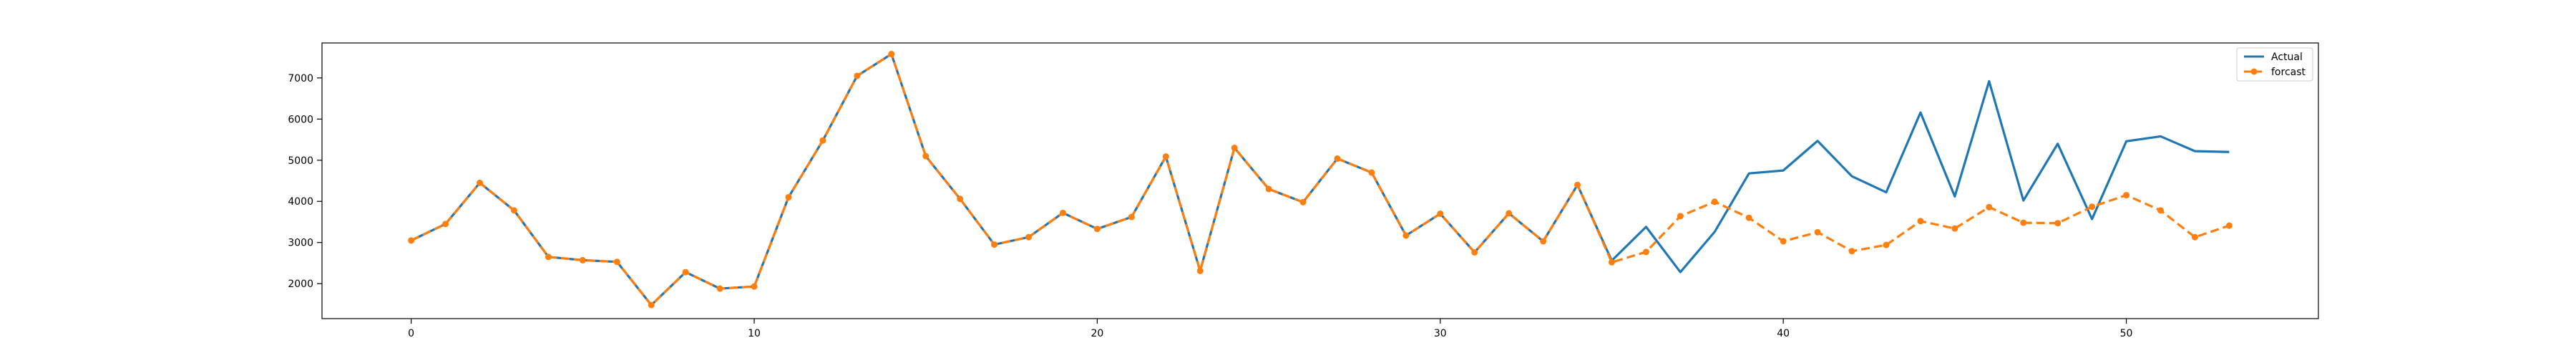 The height and width of the screenshot is (358, 2576). I want to click on legend-label-actual: Actual, so click(2287, 57).